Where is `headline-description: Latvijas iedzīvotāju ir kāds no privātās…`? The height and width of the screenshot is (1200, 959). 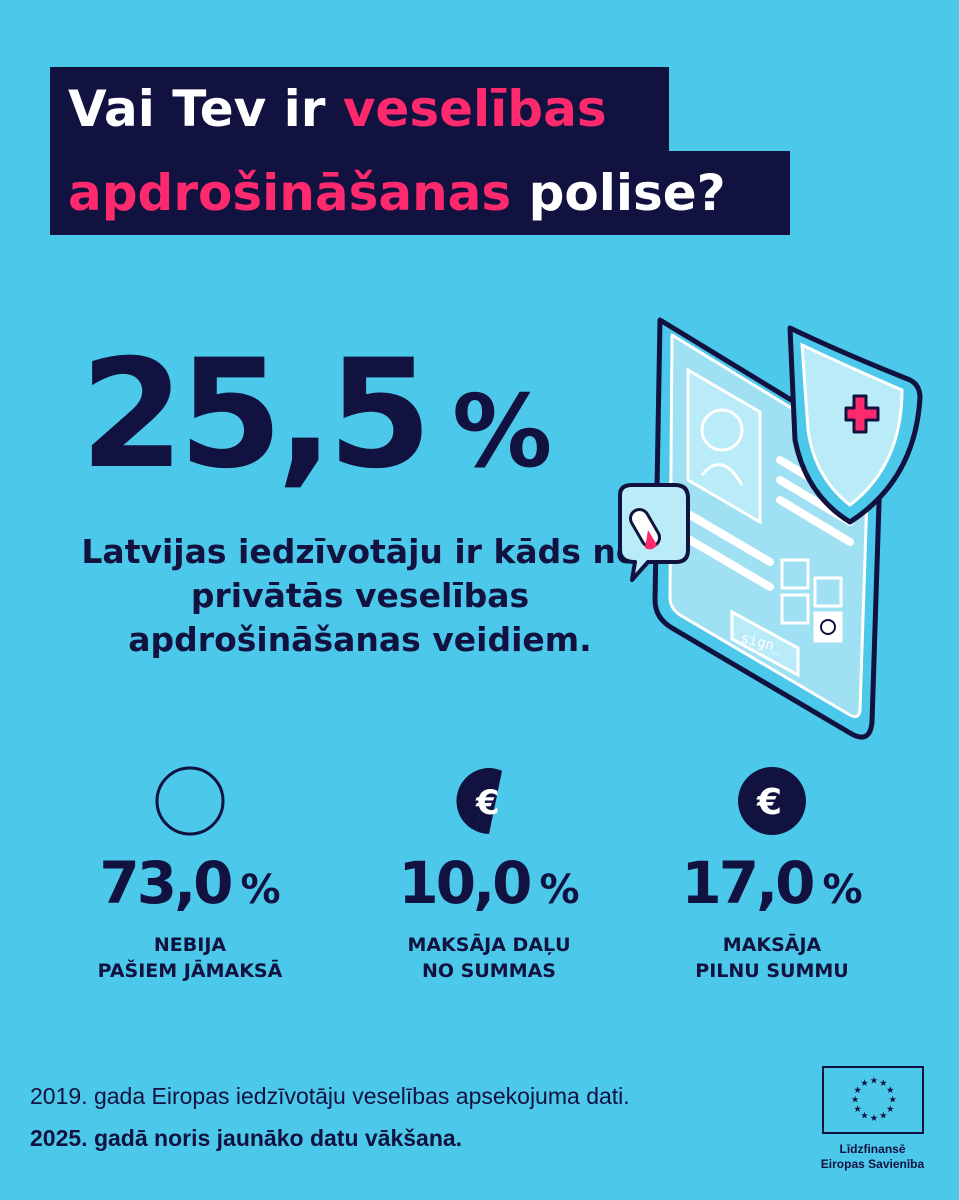 headline-description: Latvijas iedzīvotāju ir kāds no privātās… is located at coordinates (360, 595).